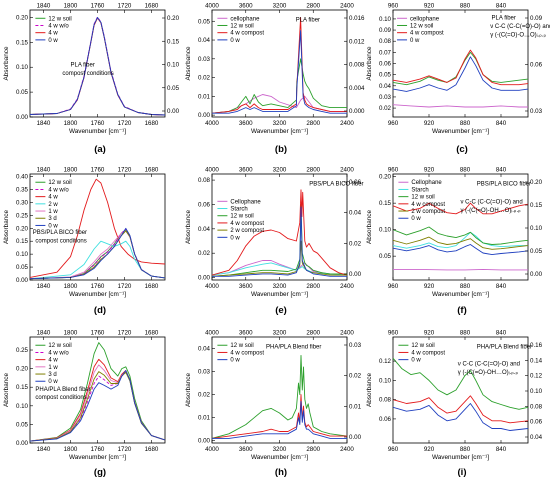 The width and height of the screenshot is (550, 482). Describe the element at coordinates (22, 190) in the screenshot. I see `y-tick-label: 0.35` at that location.